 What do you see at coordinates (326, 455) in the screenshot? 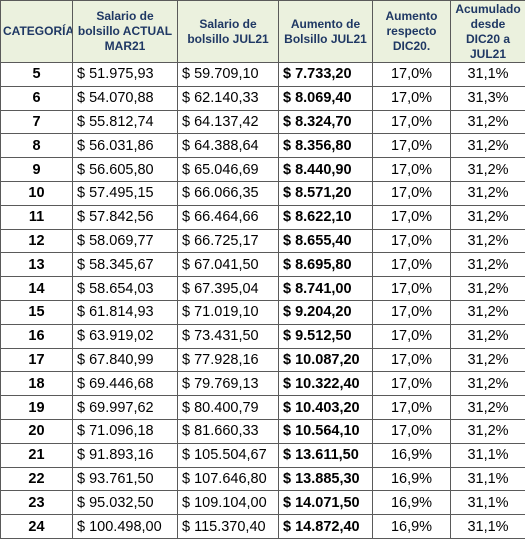
I see `table-cell: $ 13.611,50` at bounding box center [326, 455].